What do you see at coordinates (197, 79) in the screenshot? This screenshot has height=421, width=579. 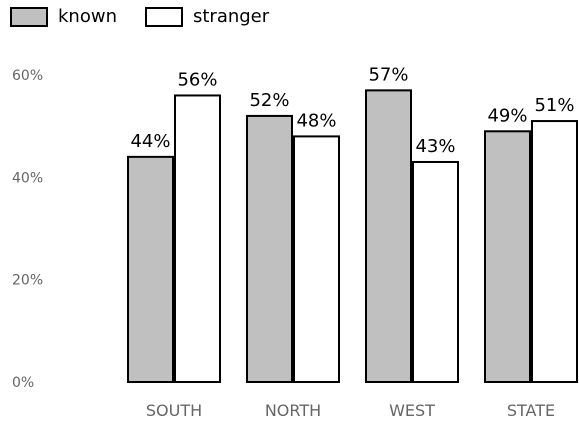 I see `data-label-stranger-south: 56%` at bounding box center [197, 79].